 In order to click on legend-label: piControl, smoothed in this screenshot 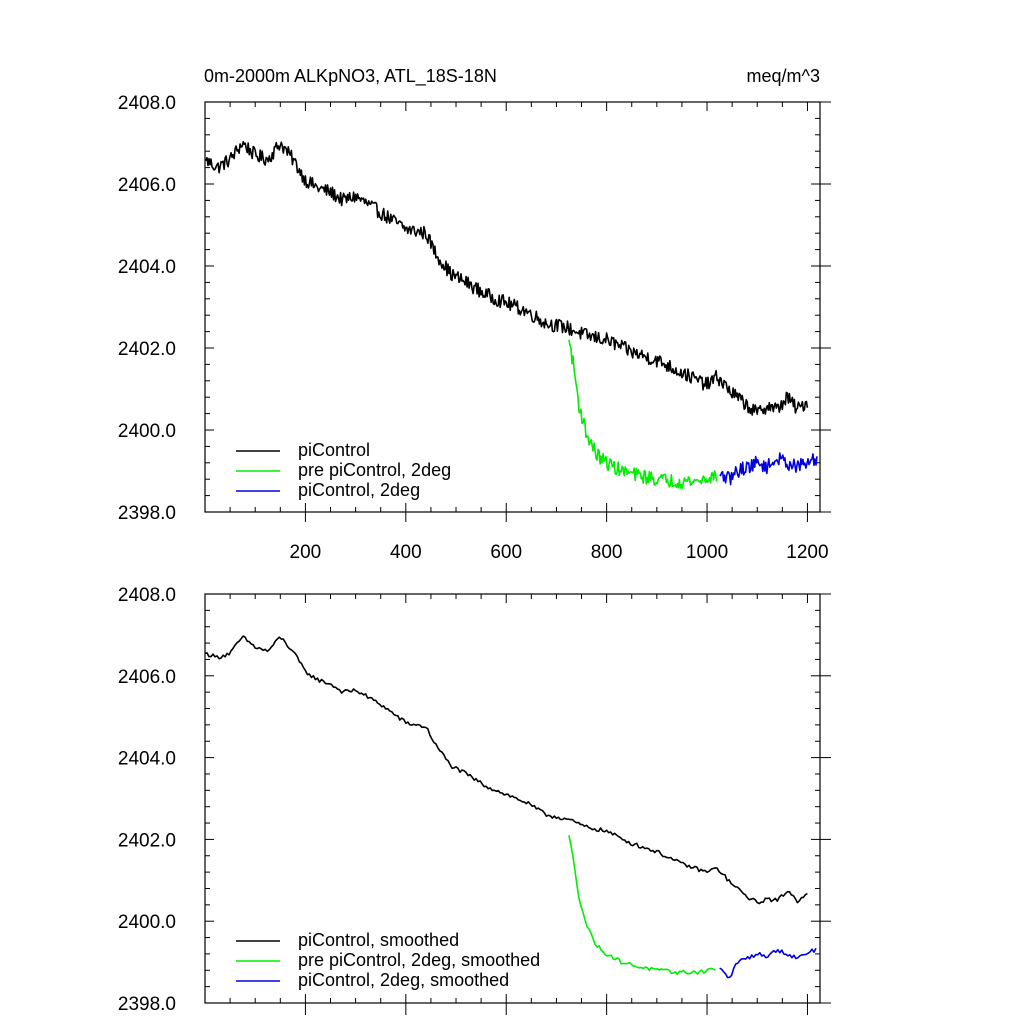, I will do `click(378, 940)`.